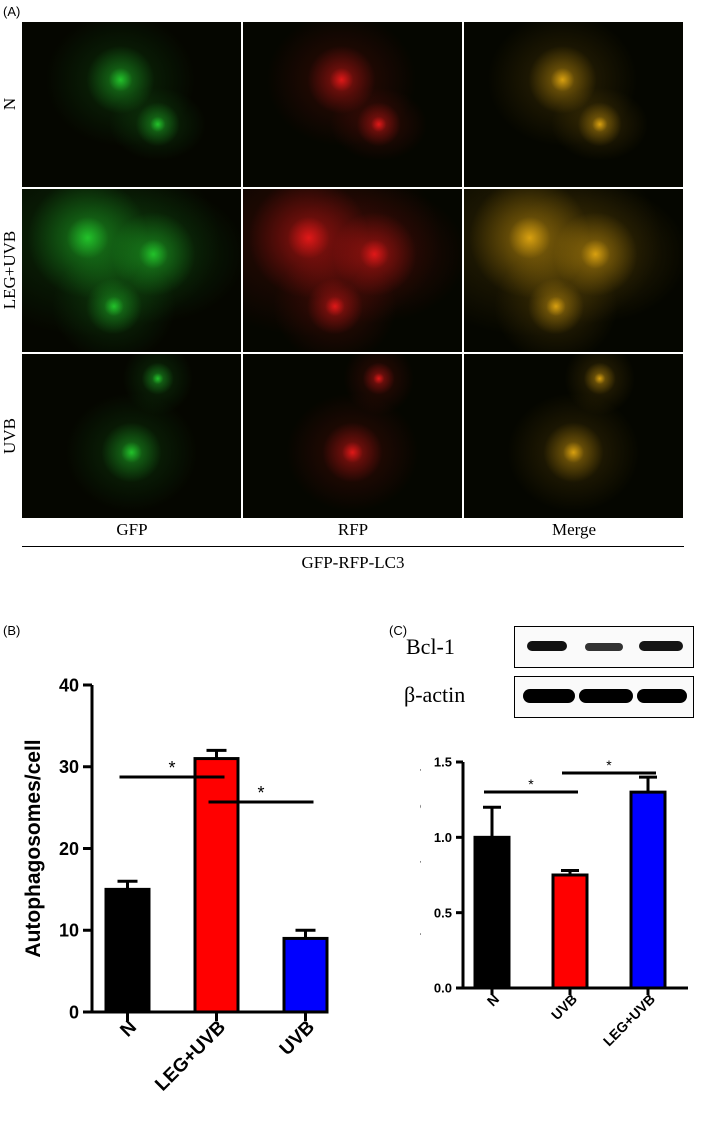  What do you see at coordinates (352, 270) in the screenshot?
I see `micrograph-leg-uvb-rfp` at bounding box center [352, 270].